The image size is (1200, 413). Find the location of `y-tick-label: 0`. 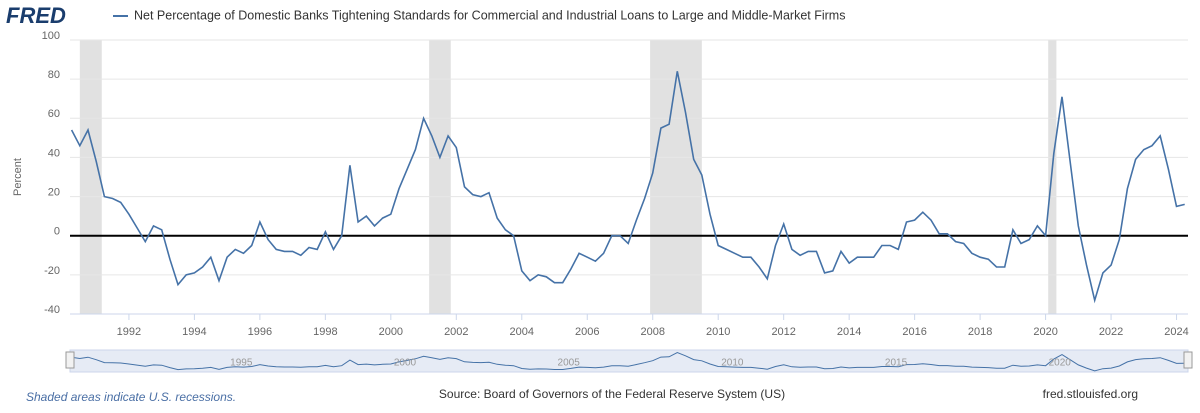

y-tick-label: 0 is located at coordinates (57, 232).